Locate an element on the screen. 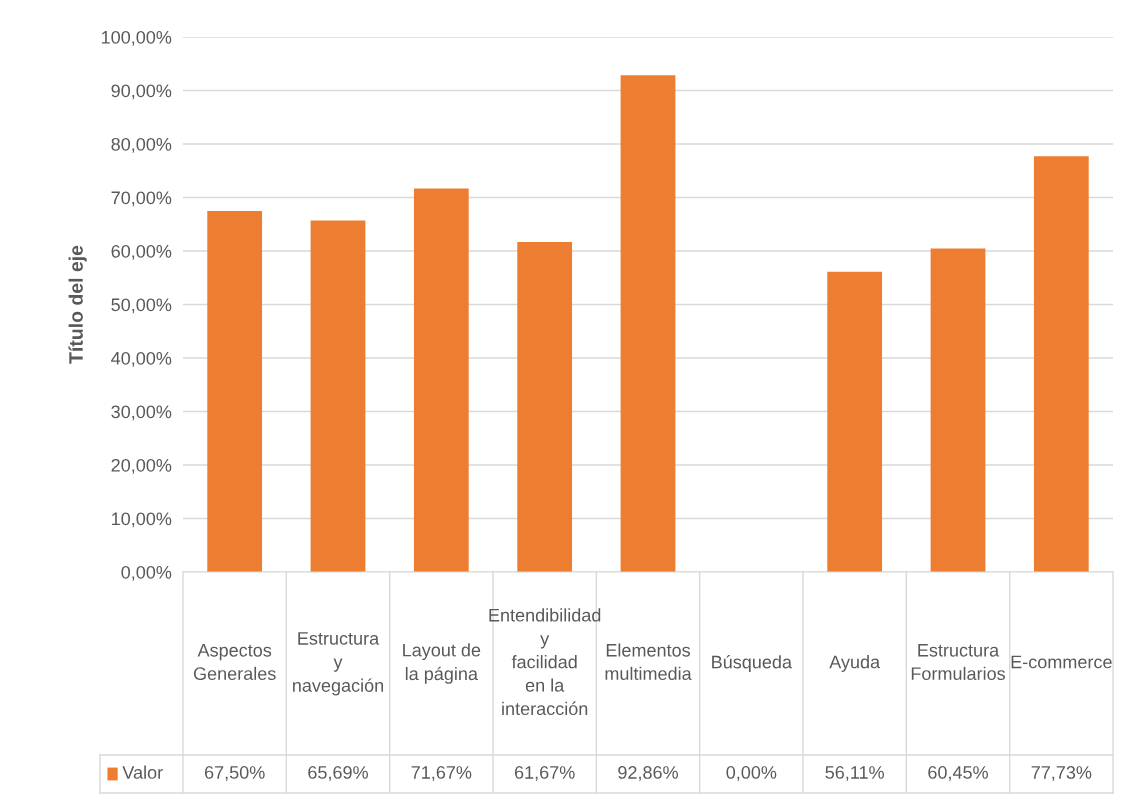 This screenshot has height=801, width=1130. data-label: 0,00% is located at coordinates (751, 773).